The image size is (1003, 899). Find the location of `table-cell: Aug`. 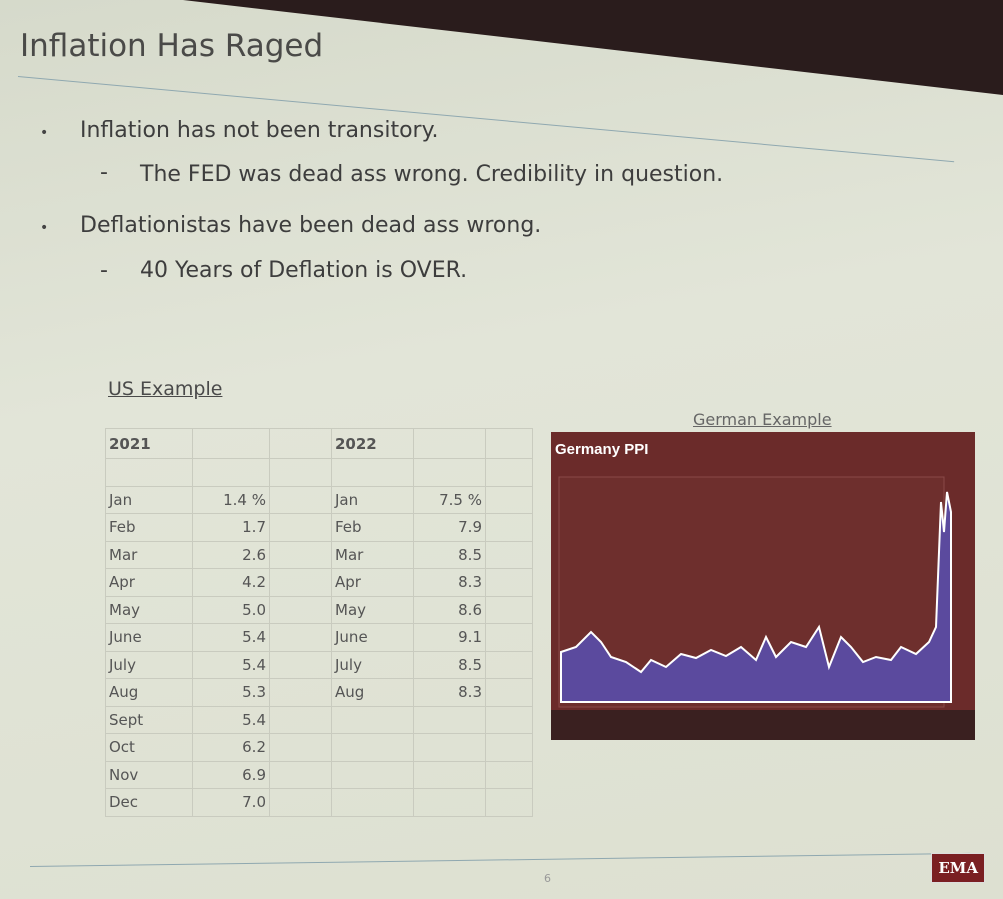

table-cell: Aug is located at coordinates (149, 692).